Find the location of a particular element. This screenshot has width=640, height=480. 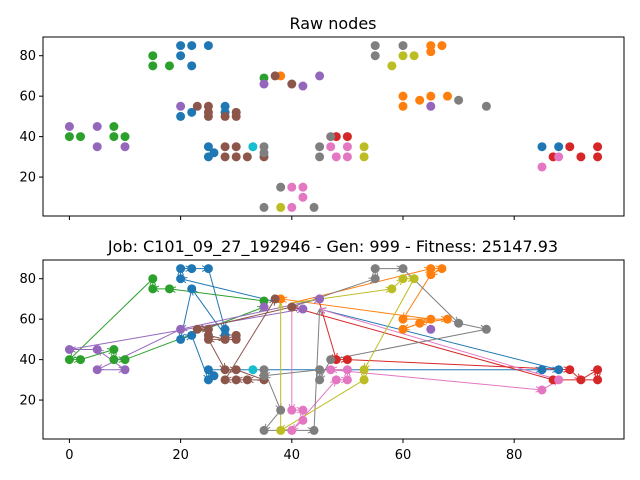

y-tick-label: 60 is located at coordinates (27, 97).